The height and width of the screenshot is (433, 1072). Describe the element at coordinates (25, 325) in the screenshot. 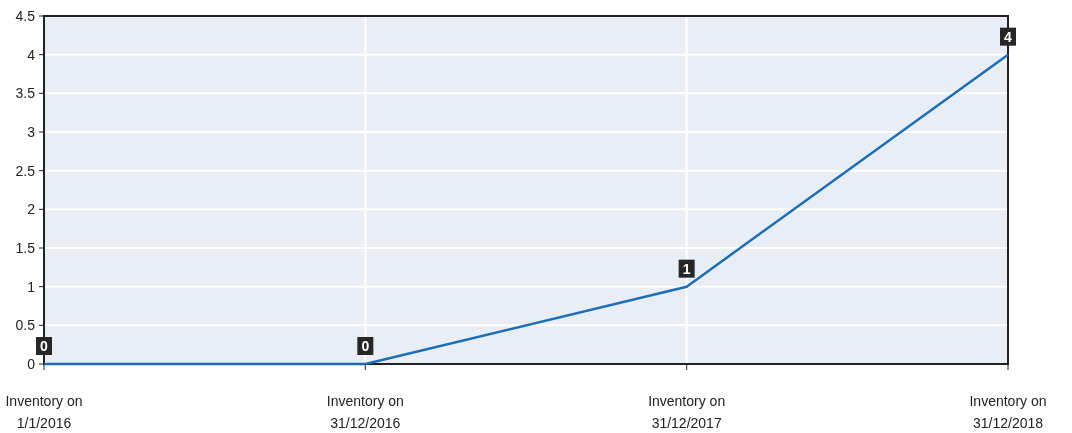

I see `y-tick-label: 0.5` at that location.